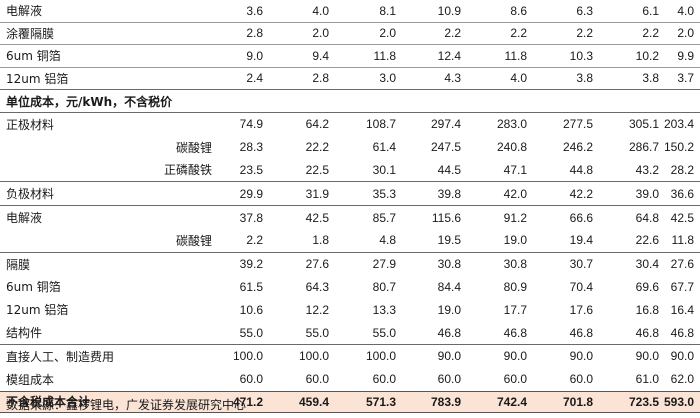 Image resolution: width=700 pixels, height=418 pixels. Describe the element at coordinates (449, 55) in the screenshot. I see `table-cell: 12.4` at that location.